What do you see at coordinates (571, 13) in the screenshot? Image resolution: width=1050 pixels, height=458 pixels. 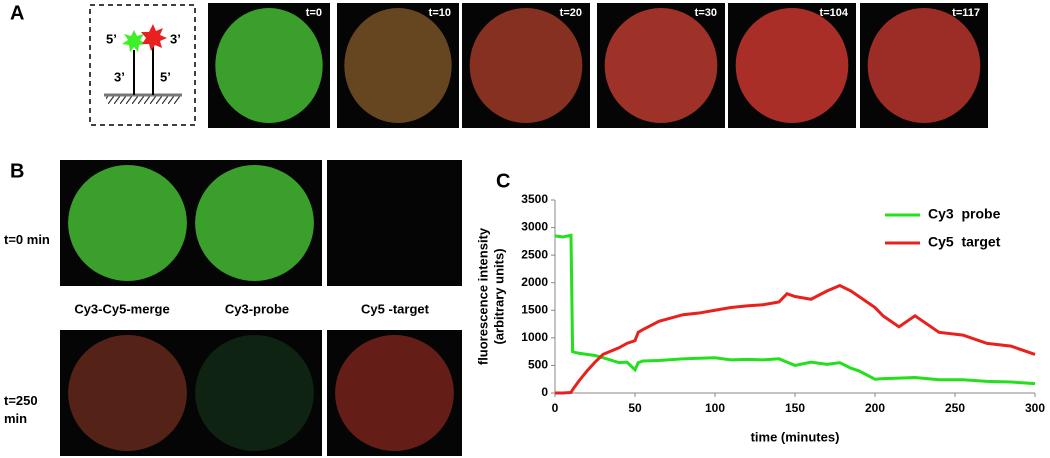 I see `frame-label: t=20` at bounding box center [571, 13].